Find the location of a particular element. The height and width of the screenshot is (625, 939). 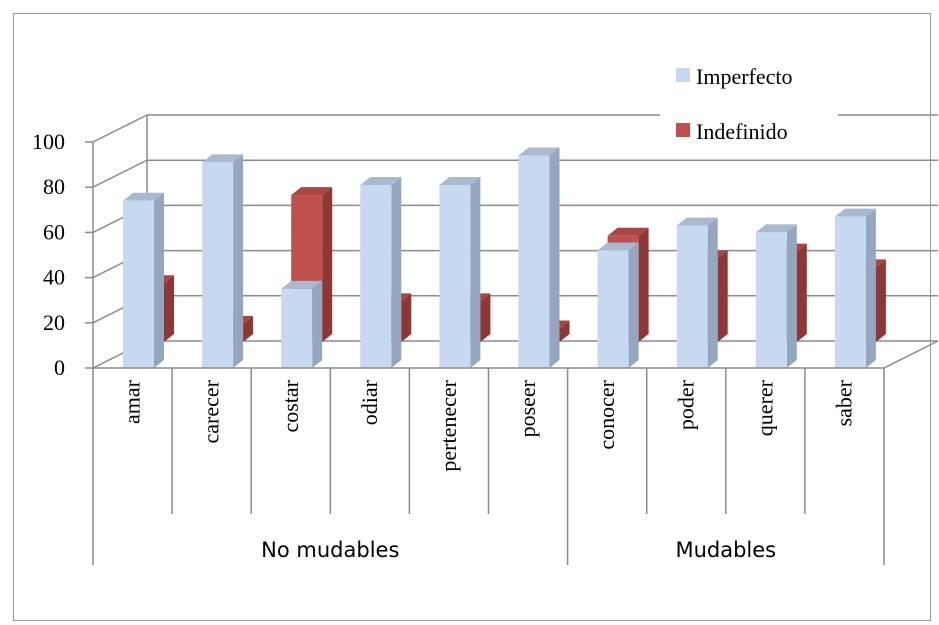

bar-imperfecto-querer is located at coordinates (776, 296).